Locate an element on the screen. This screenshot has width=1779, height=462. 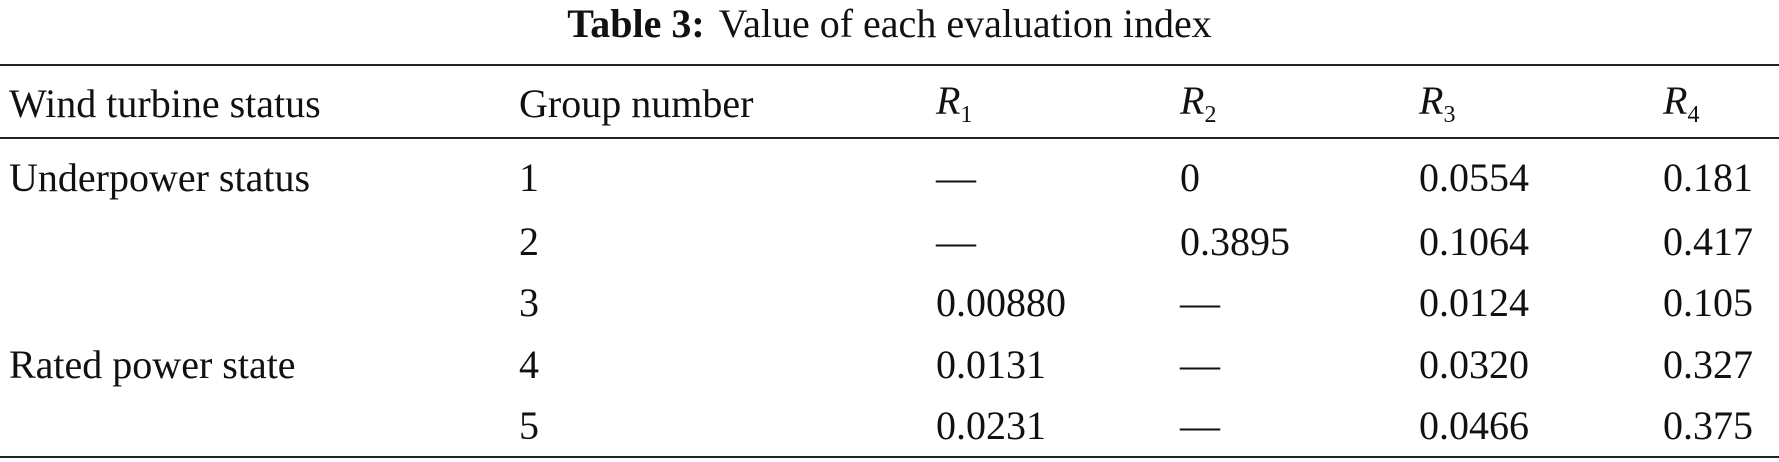
column-header: R3 is located at coordinates (1437, 103).